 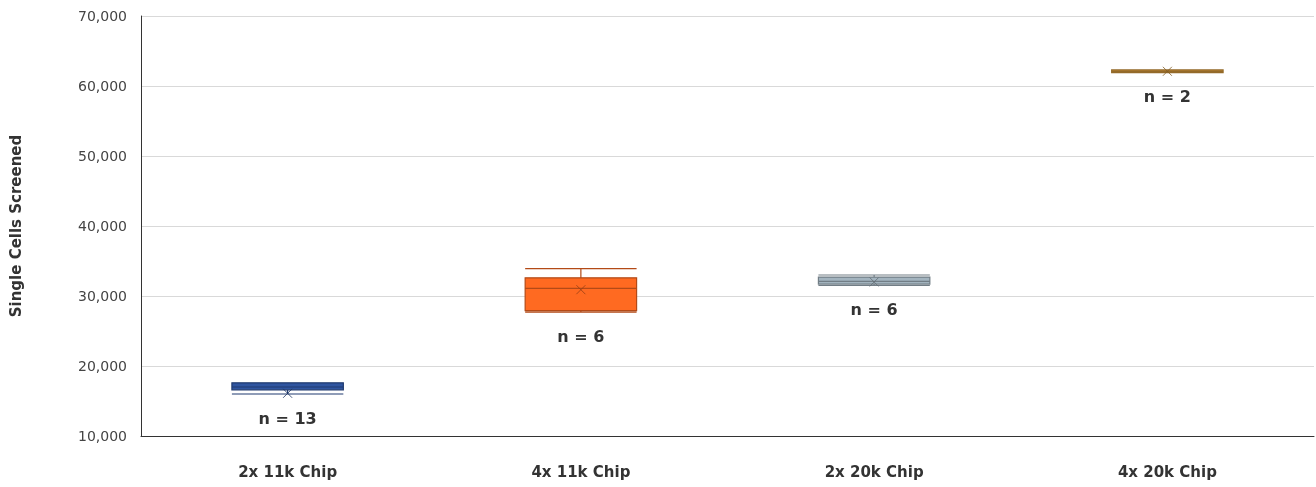 What do you see at coordinates (287, 418) in the screenshot?
I see `annotation: n = 13` at bounding box center [287, 418].